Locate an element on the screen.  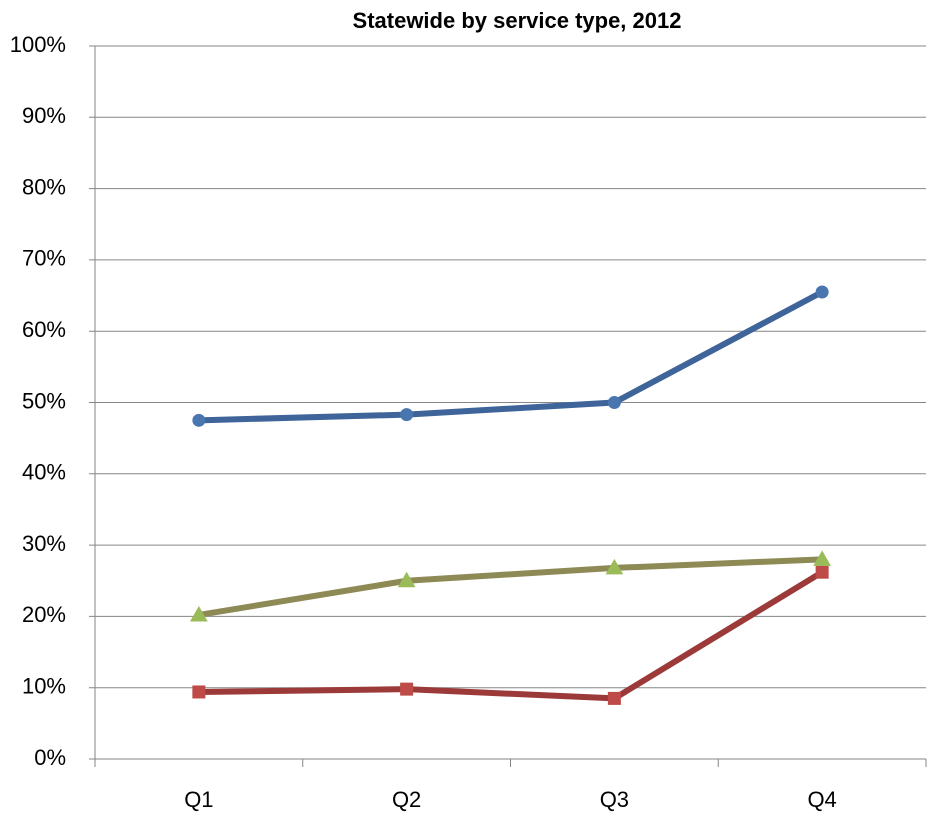
y-tick-label: 70% is located at coordinates (44, 258).